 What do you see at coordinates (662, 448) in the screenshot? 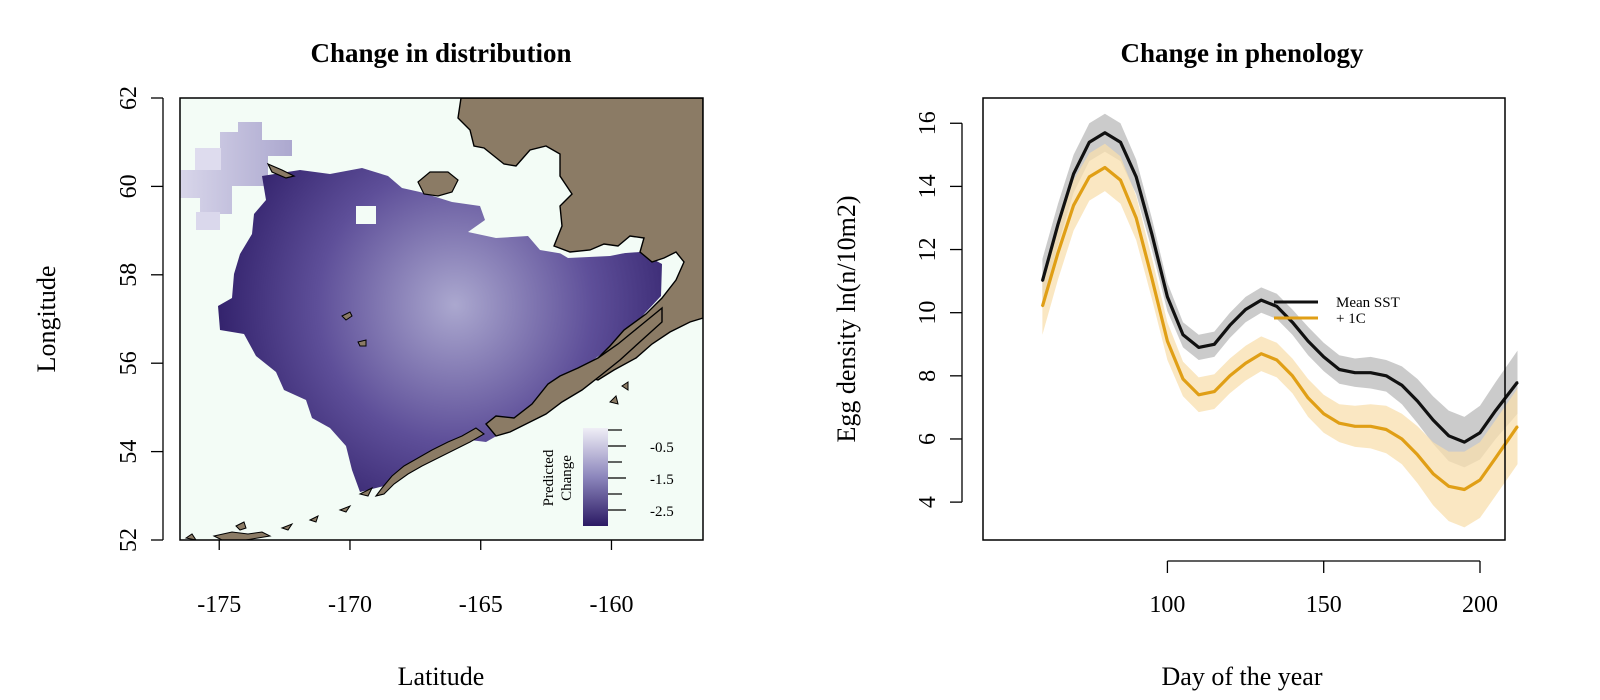
I see `colorbar-tick-label: -0.5` at bounding box center [662, 448].